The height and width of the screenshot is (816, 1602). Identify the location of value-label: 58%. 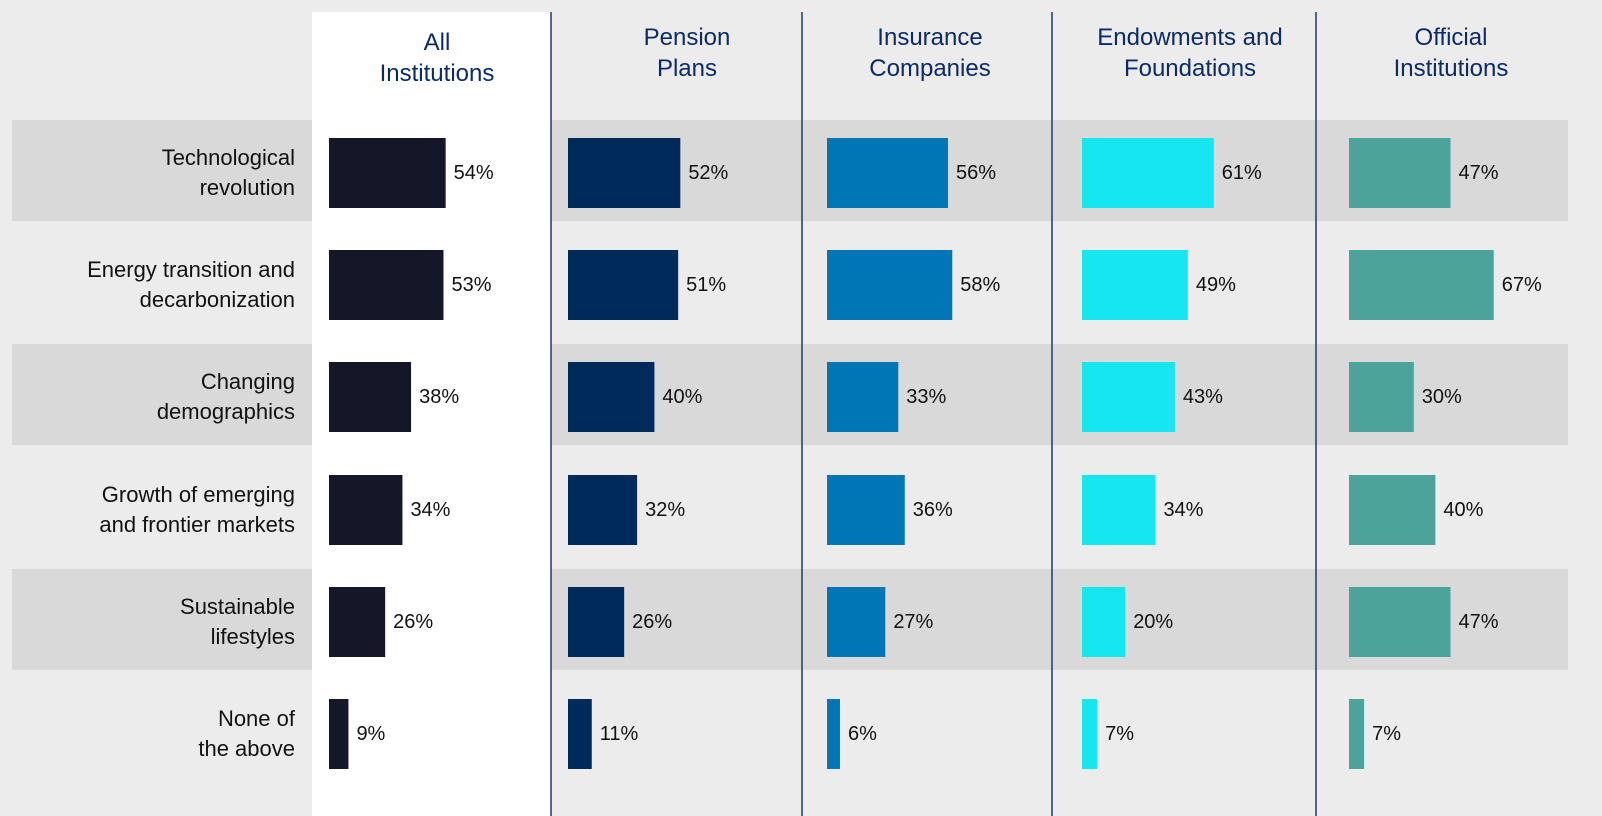
(980, 285).